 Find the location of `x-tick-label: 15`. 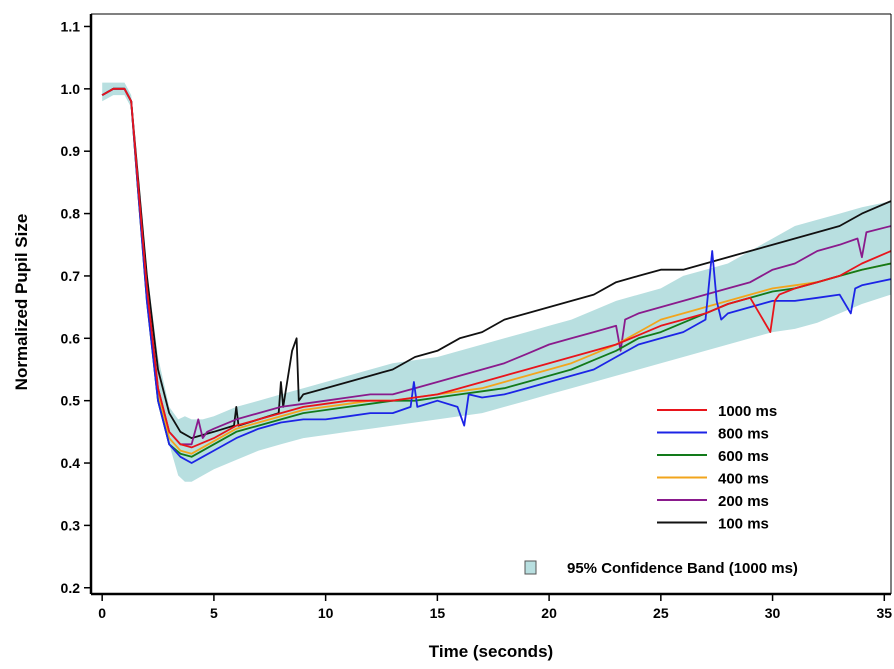

x-tick-label: 15 is located at coordinates (438, 613).